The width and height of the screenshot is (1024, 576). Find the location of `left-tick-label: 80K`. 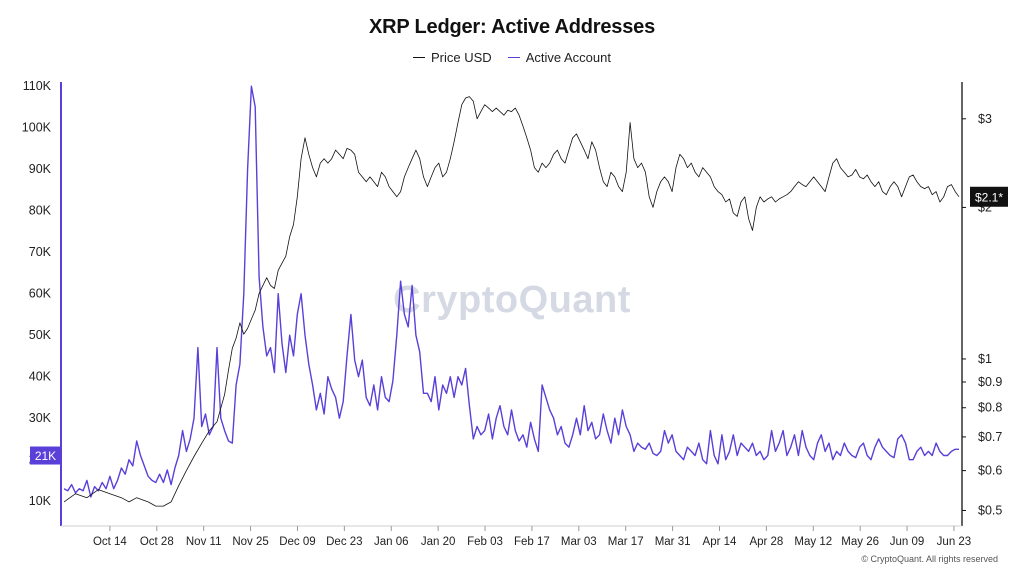

left-tick-label: 80K is located at coordinates (40, 211).